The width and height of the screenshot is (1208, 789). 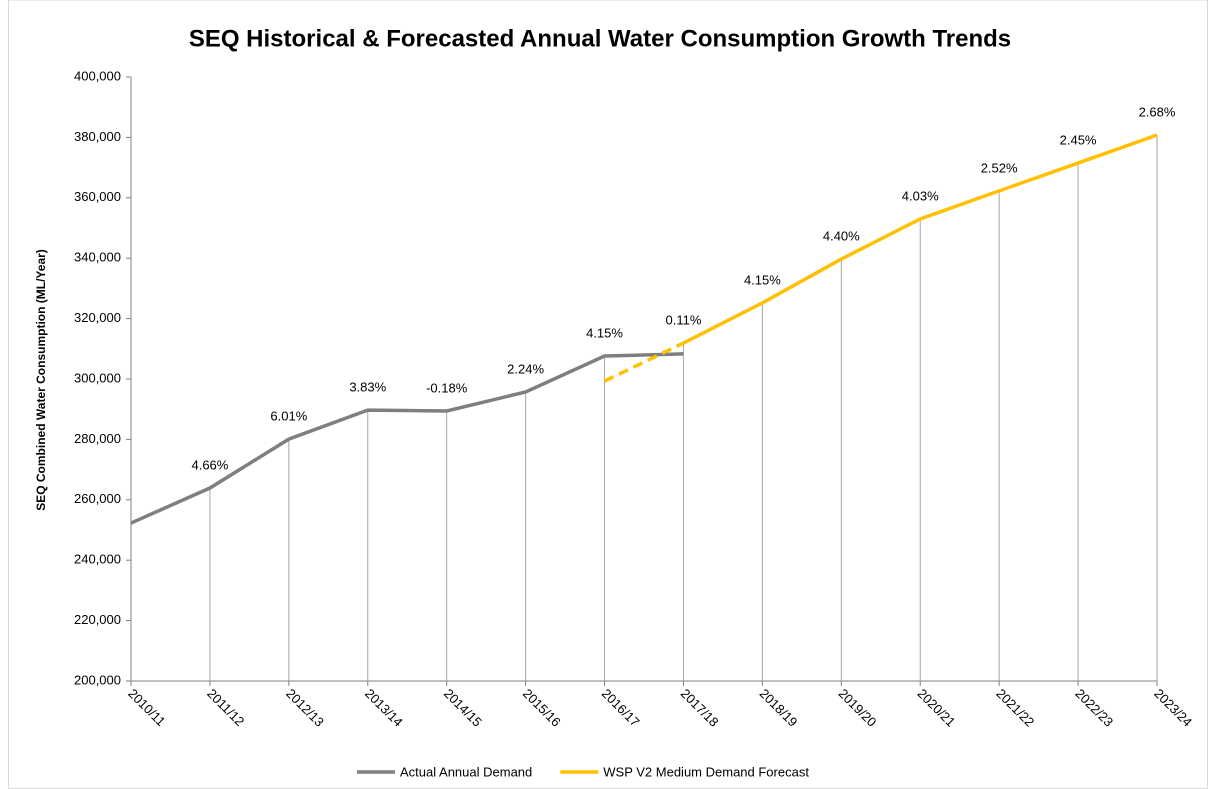 I want to click on y-axis-label: SEQ Combined Water Consumption (ML/Year), so click(x=41, y=380).